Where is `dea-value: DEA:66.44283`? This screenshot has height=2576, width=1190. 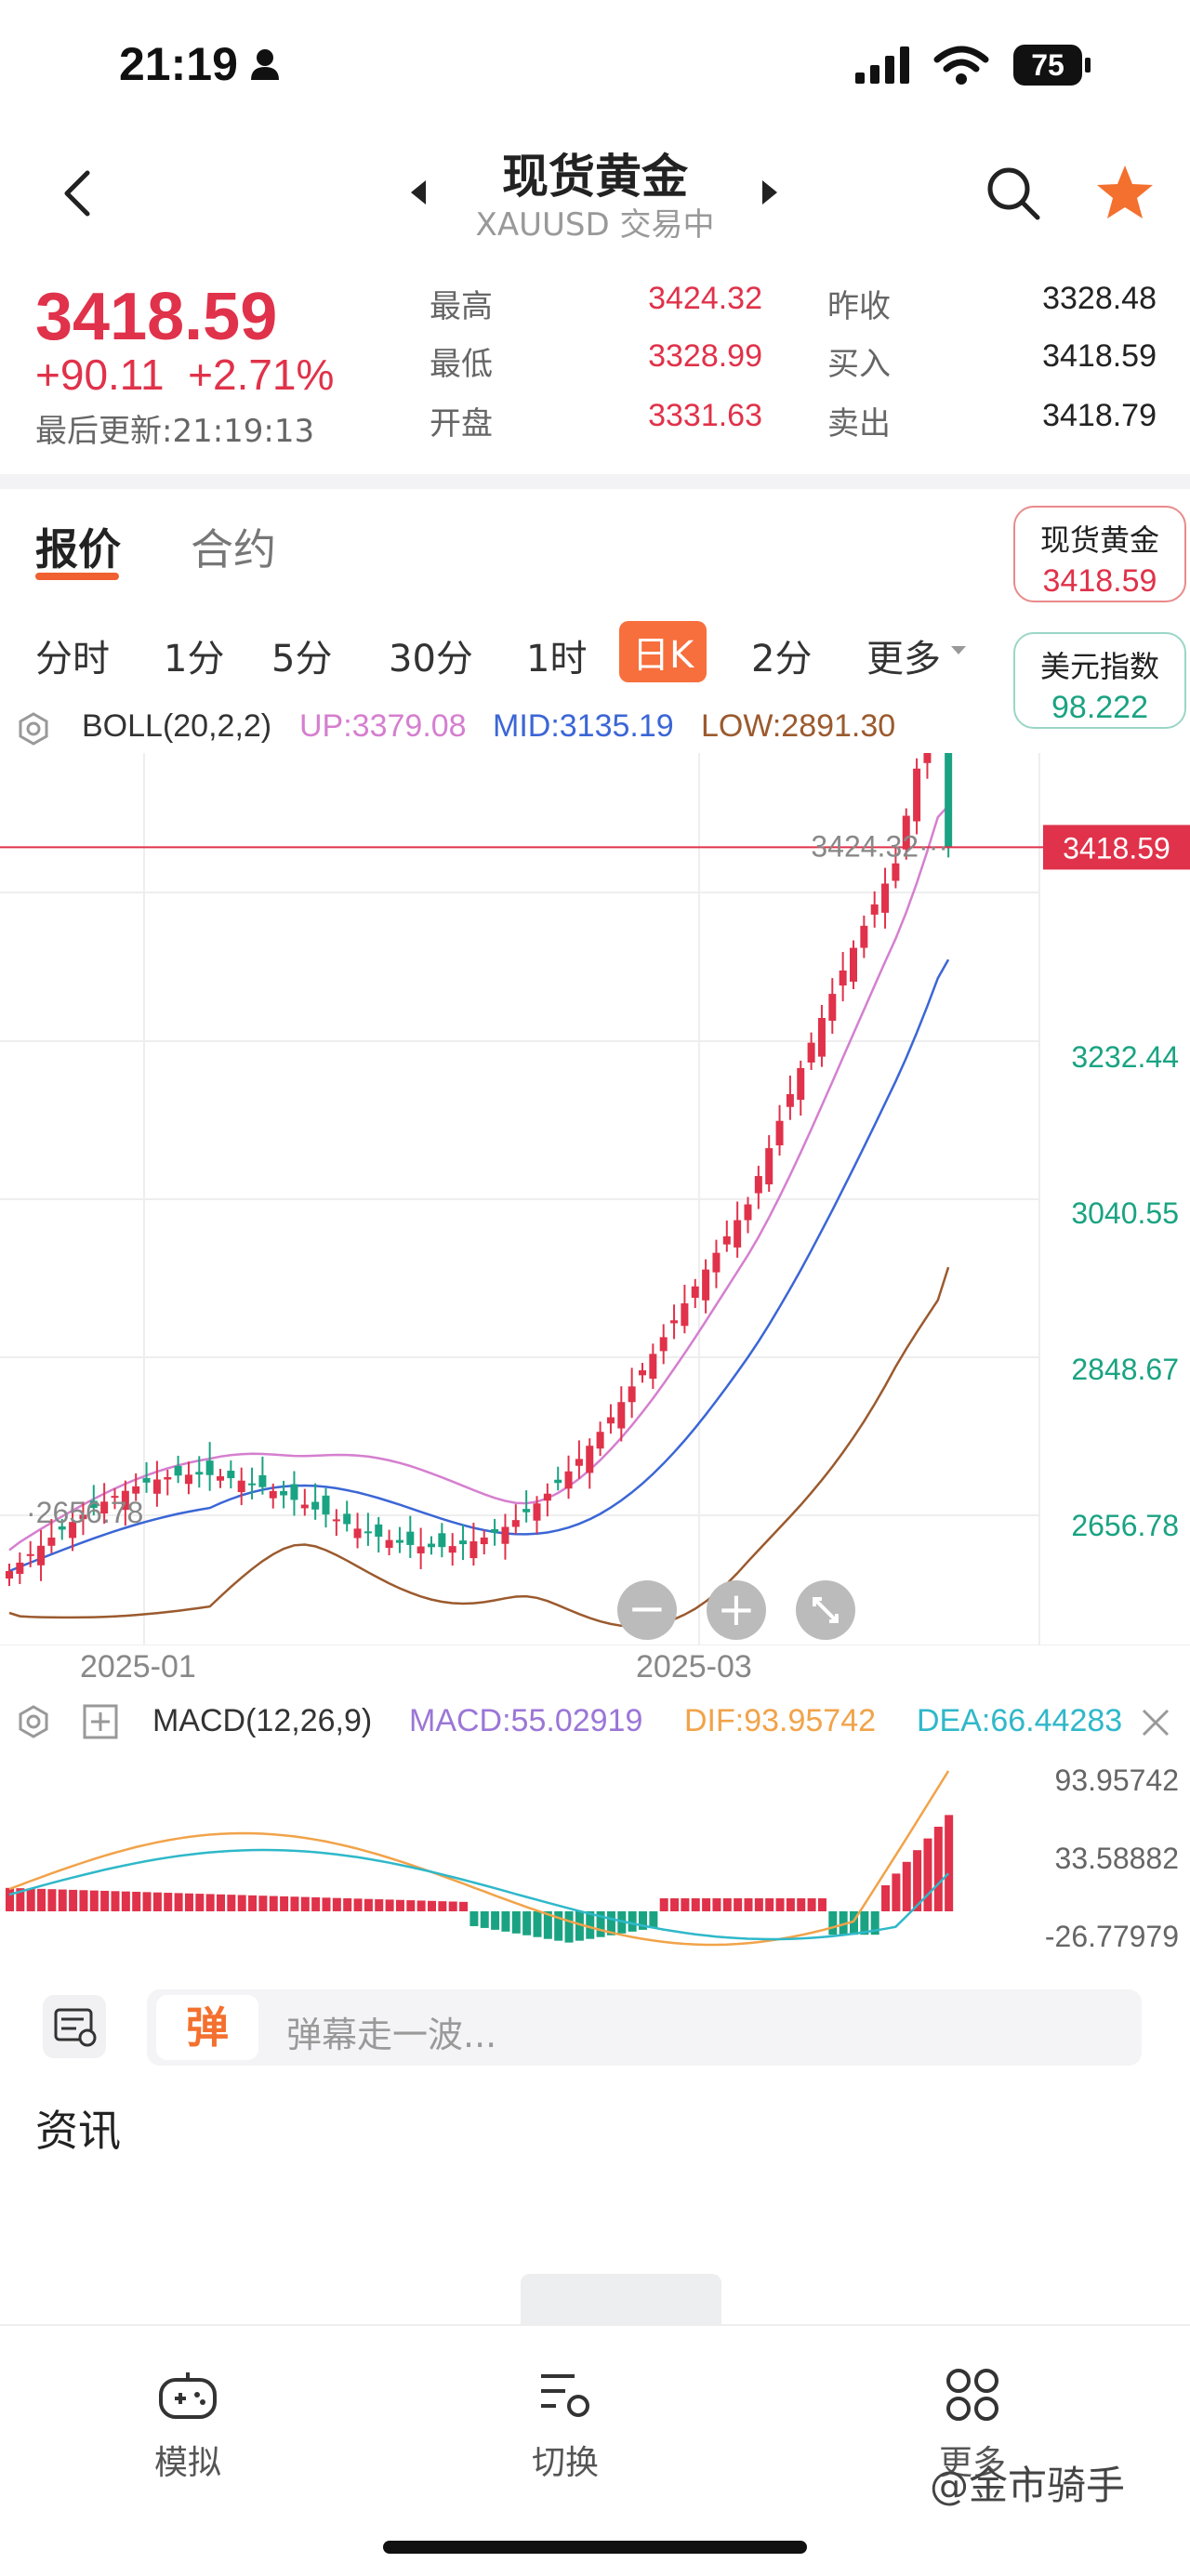 dea-value: DEA:66.44283 is located at coordinates (1020, 1720).